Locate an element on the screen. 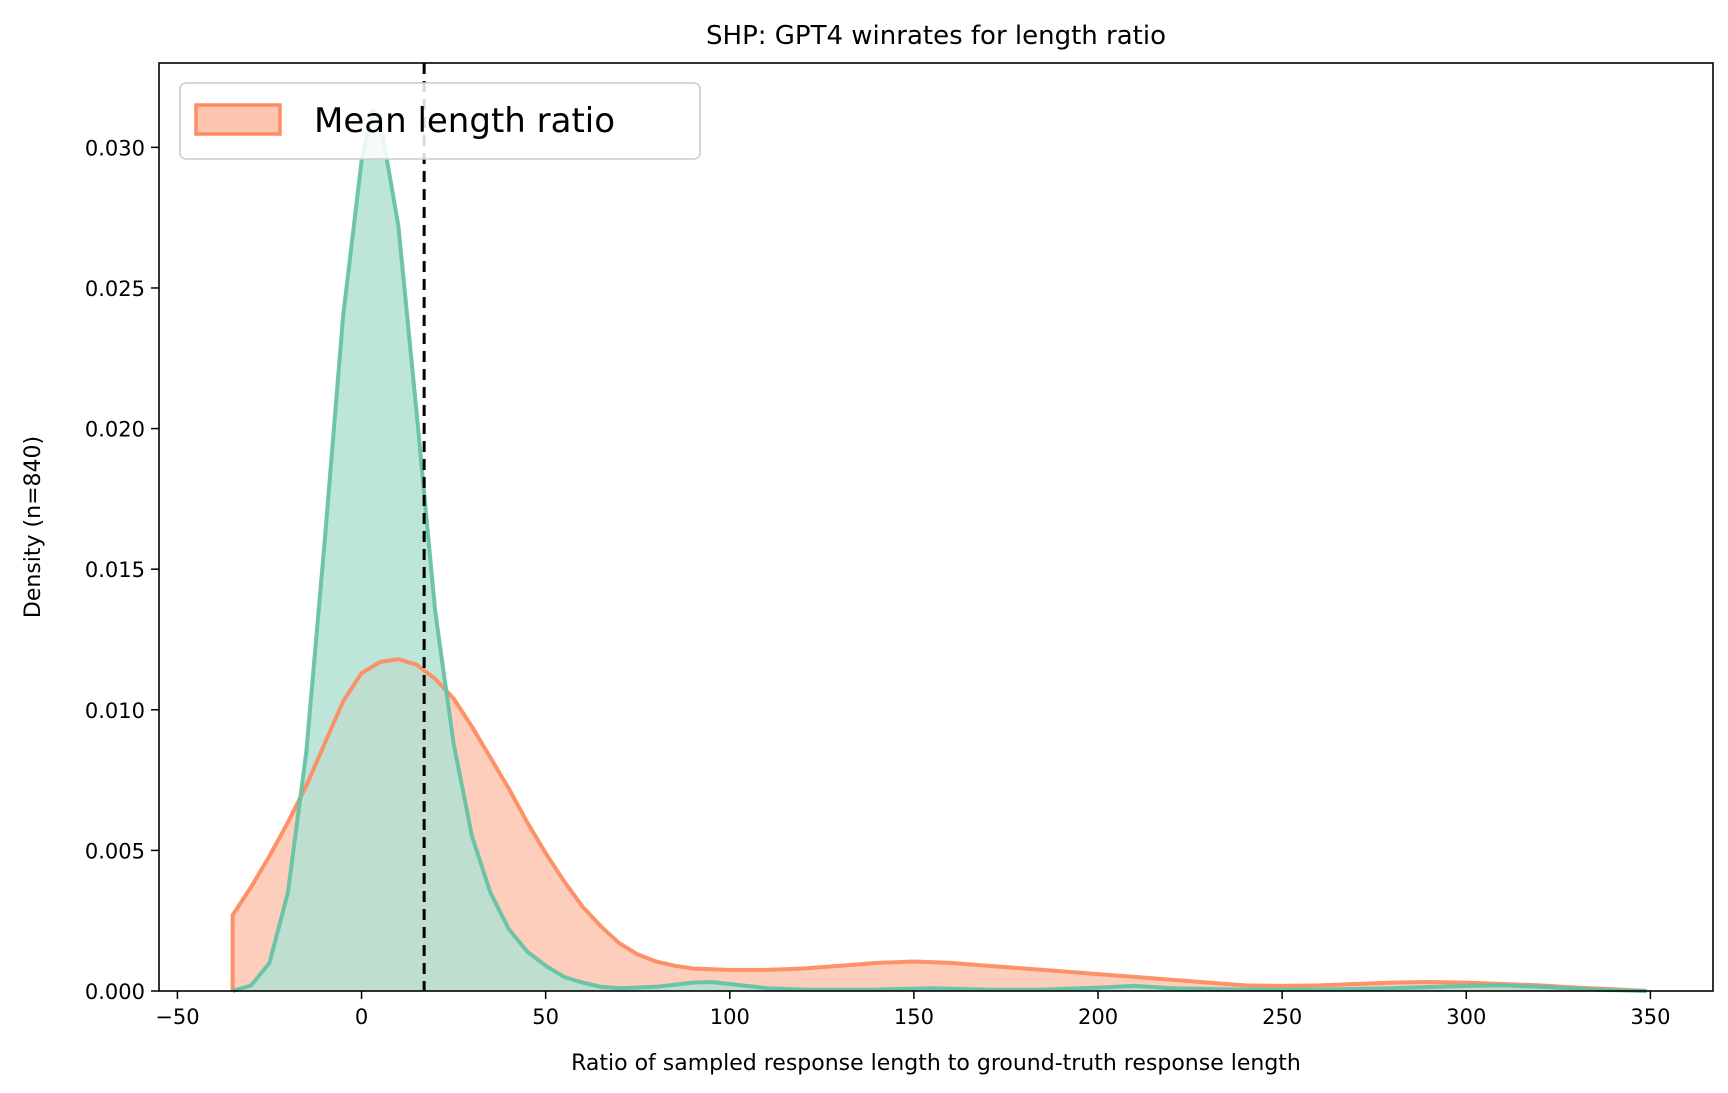  x-axis-ticks: −50 0 50 100 150 200 250 300 350 is located at coordinates (912, 1010).